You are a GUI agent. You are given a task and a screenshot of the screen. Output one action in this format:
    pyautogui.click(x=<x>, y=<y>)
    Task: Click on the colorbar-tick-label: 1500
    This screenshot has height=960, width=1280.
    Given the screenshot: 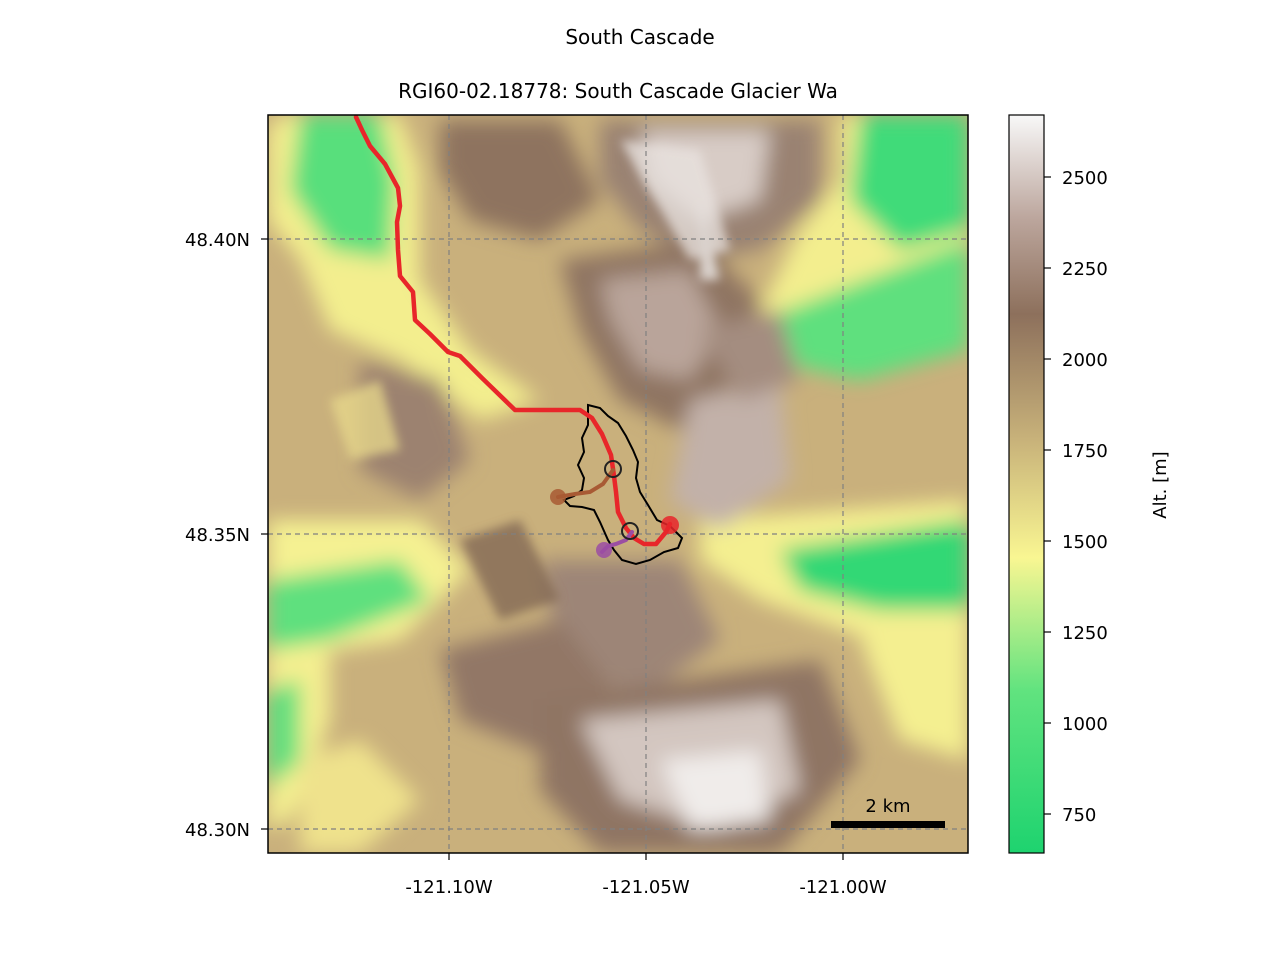 What is the action you would take?
    pyautogui.click(x=1085, y=542)
    